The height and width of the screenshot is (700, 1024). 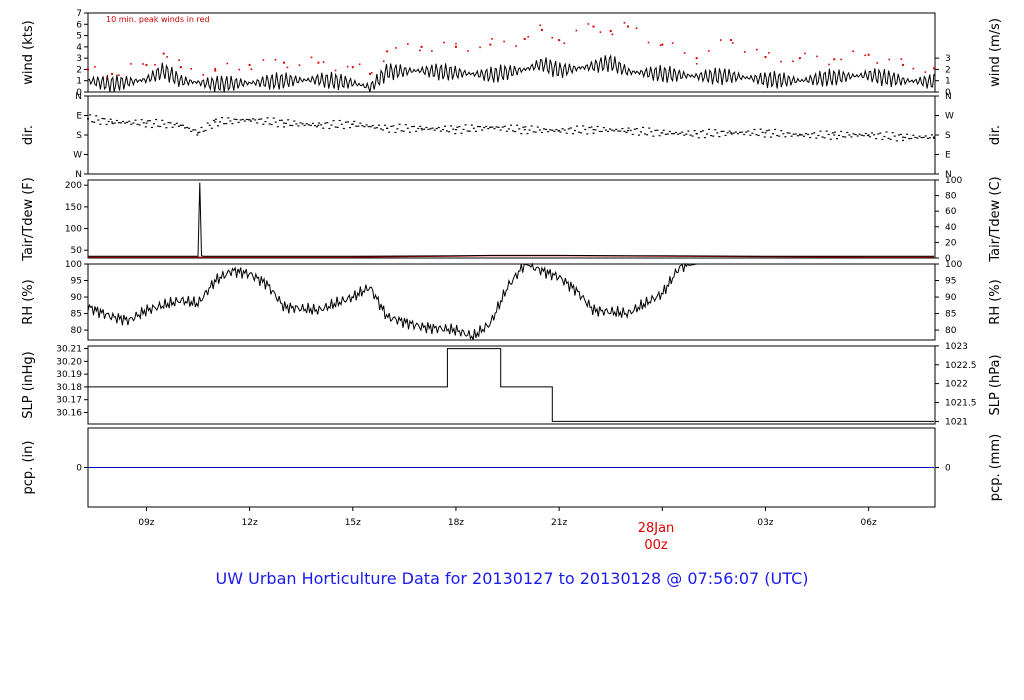 I want to click on rh-line, so click(x=510, y=301).